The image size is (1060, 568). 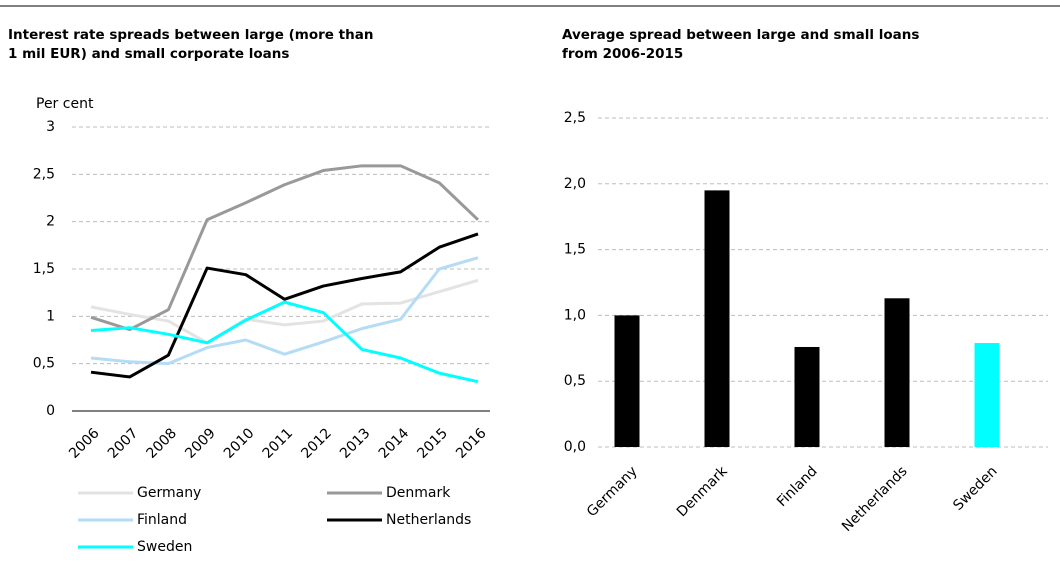 I want to click on y-tick-label: 0, so click(x=50, y=411).